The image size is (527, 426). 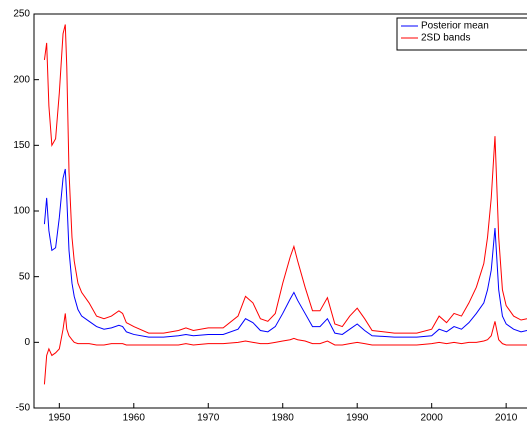 I want to click on x-tick-label: 1960, so click(x=134, y=418).